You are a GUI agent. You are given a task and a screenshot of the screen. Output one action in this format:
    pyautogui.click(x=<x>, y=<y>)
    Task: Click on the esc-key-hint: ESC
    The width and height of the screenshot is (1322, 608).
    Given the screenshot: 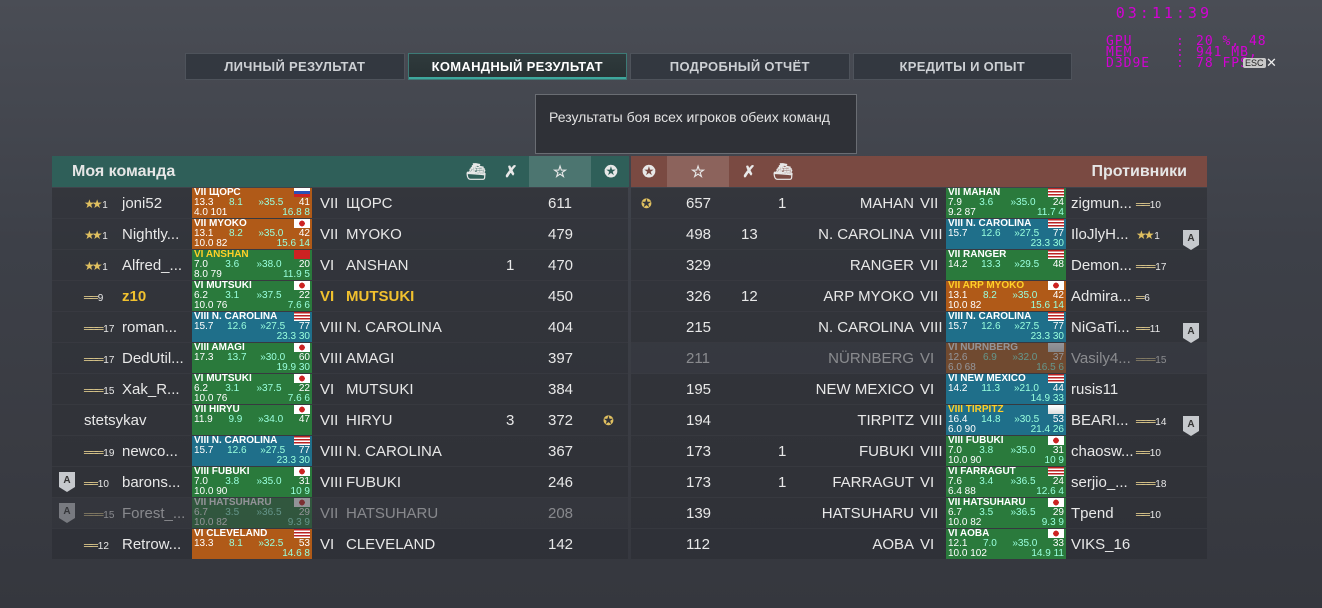 What is the action you would take?
    pyautogui.click(x=1254, y=63)
    